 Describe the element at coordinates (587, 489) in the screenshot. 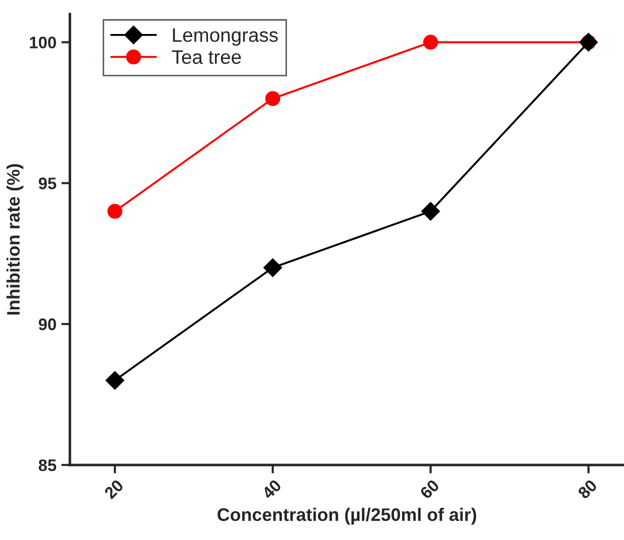

I see `x-tick-label: 80` at that location.